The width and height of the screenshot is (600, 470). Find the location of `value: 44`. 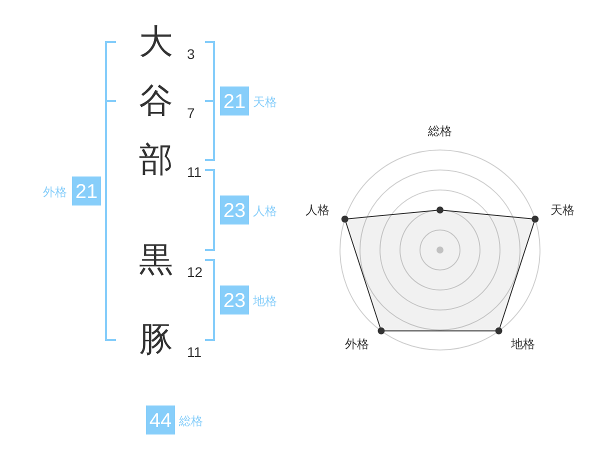

value: 44 is located at coordinates (160, 420).